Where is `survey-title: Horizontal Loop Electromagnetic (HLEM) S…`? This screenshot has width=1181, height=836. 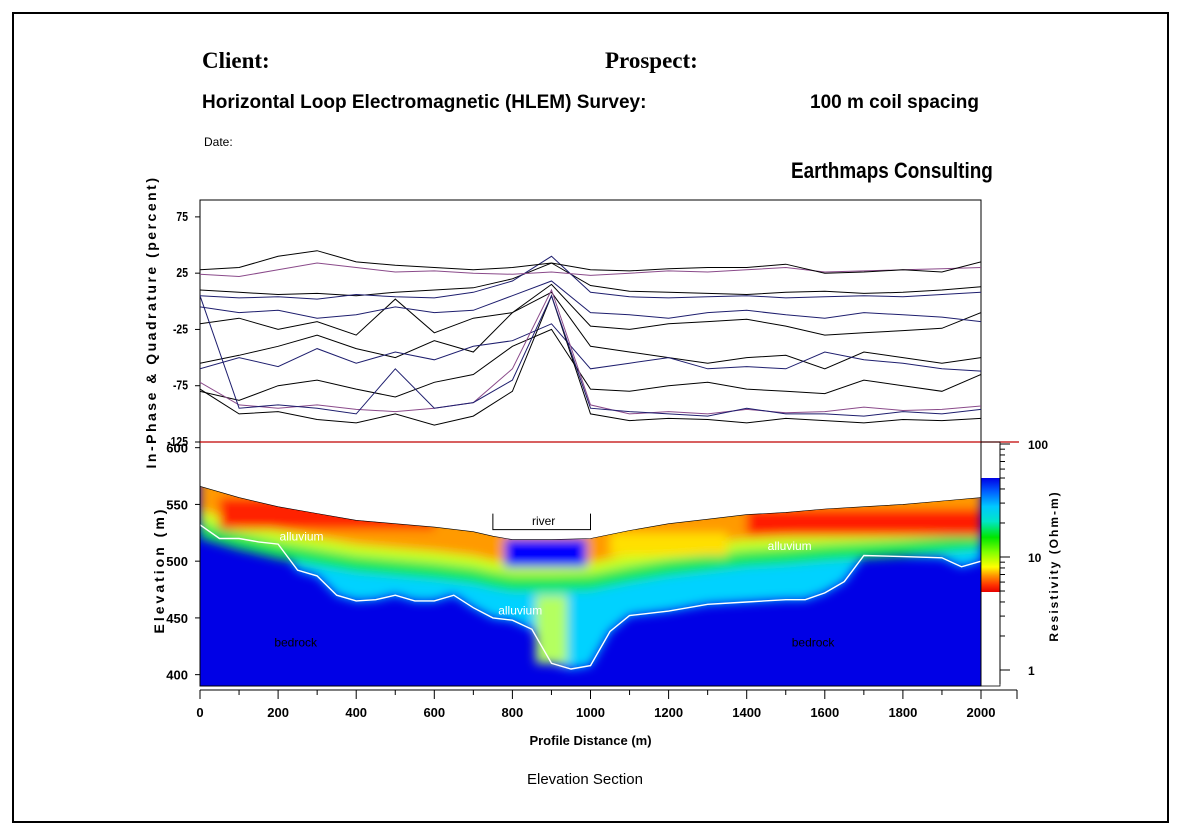
survey-title: Horizontal Loop Electromagnetic (HLEM) S… is located at coordinates (424, 102).